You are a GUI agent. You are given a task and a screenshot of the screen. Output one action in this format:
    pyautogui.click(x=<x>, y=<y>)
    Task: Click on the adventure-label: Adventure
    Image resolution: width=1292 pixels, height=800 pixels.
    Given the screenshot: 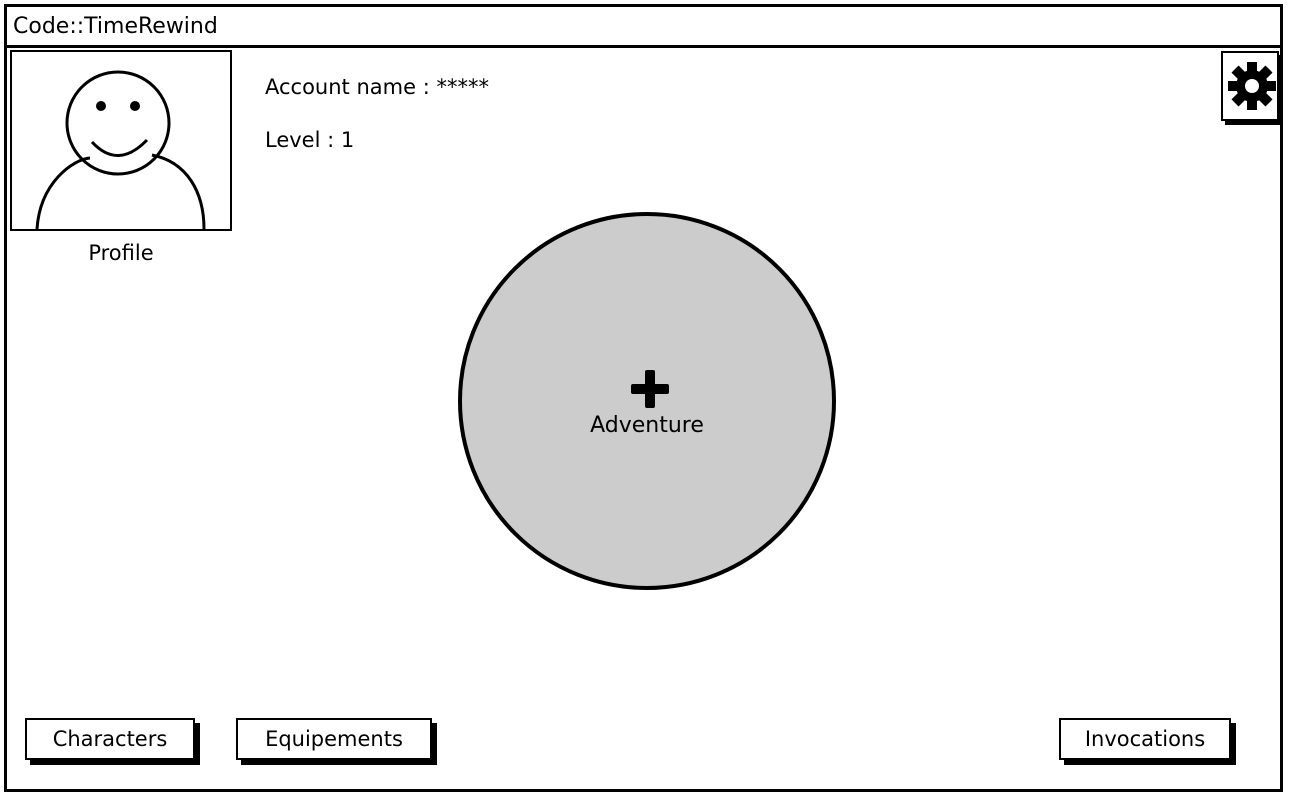 What is the action you would take?
    pyautogui.click(x=647, y=425)
    